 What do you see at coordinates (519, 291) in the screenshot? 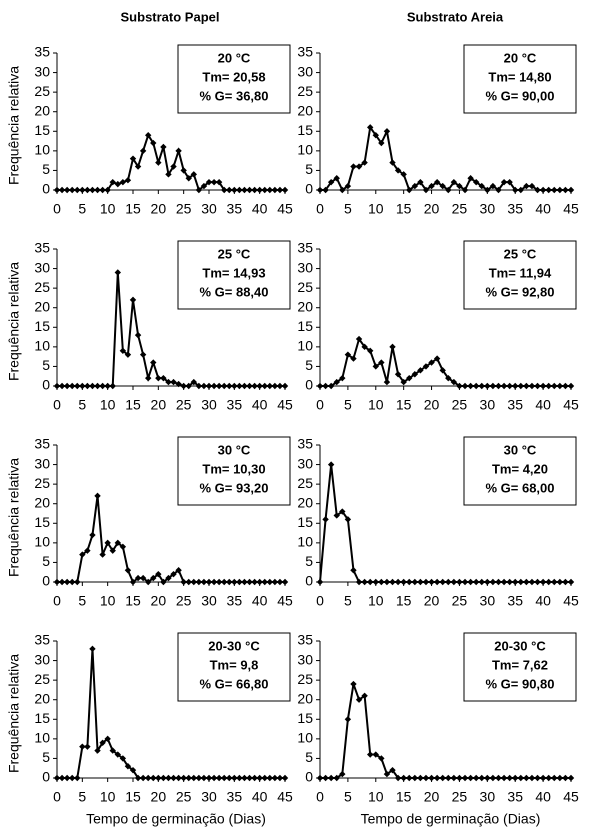
I see `annotation-text: % G= 92,80` at bounding box center [519, 291].